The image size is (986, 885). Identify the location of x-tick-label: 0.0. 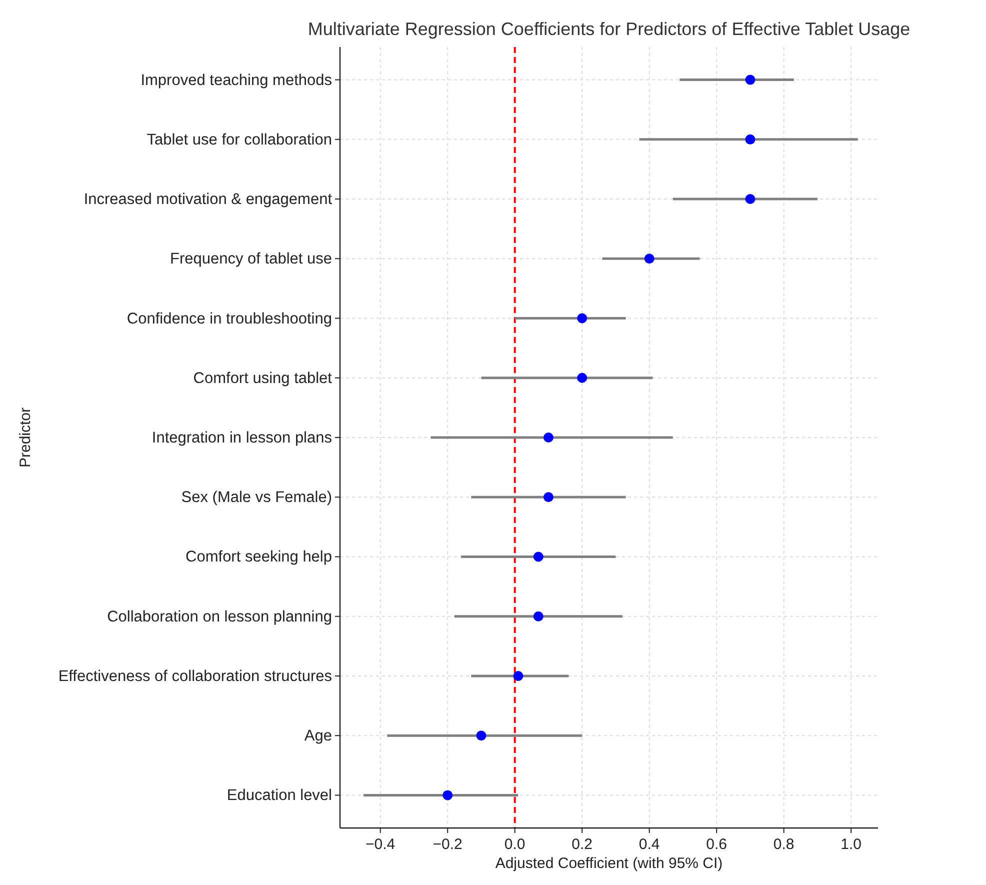
(515, 844).